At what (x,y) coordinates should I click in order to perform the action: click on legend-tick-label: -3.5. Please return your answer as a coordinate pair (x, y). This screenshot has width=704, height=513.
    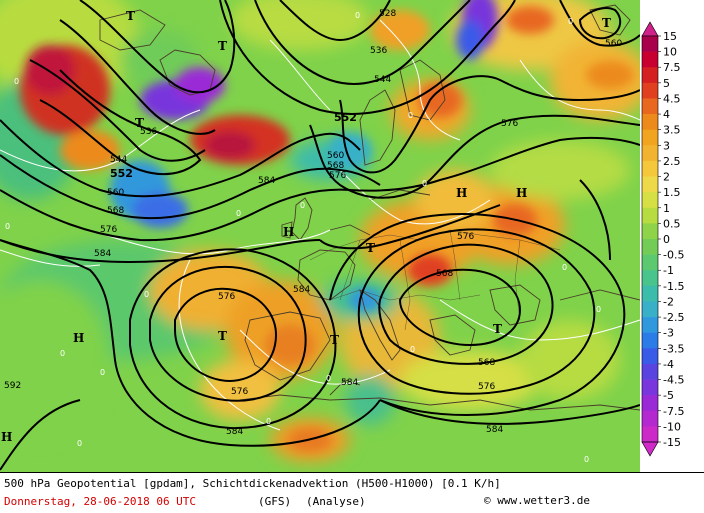
    Looking at the image, I should click on (673, 348).